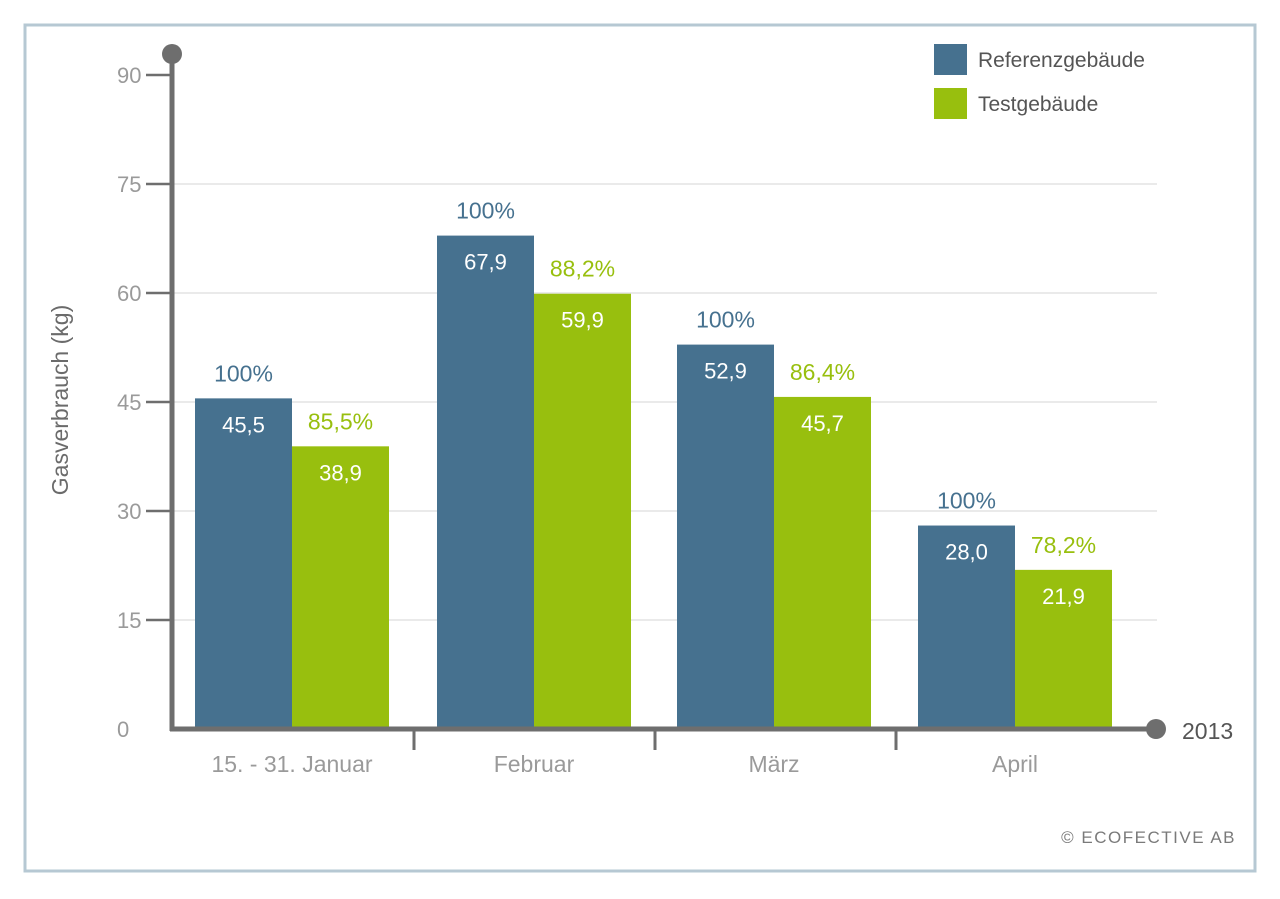 The image size is (1280, 899). What do you see at coordinates (172, 54) in the screenshot?
I see `y-axis-end-dot` at bounding box center [172, 54].